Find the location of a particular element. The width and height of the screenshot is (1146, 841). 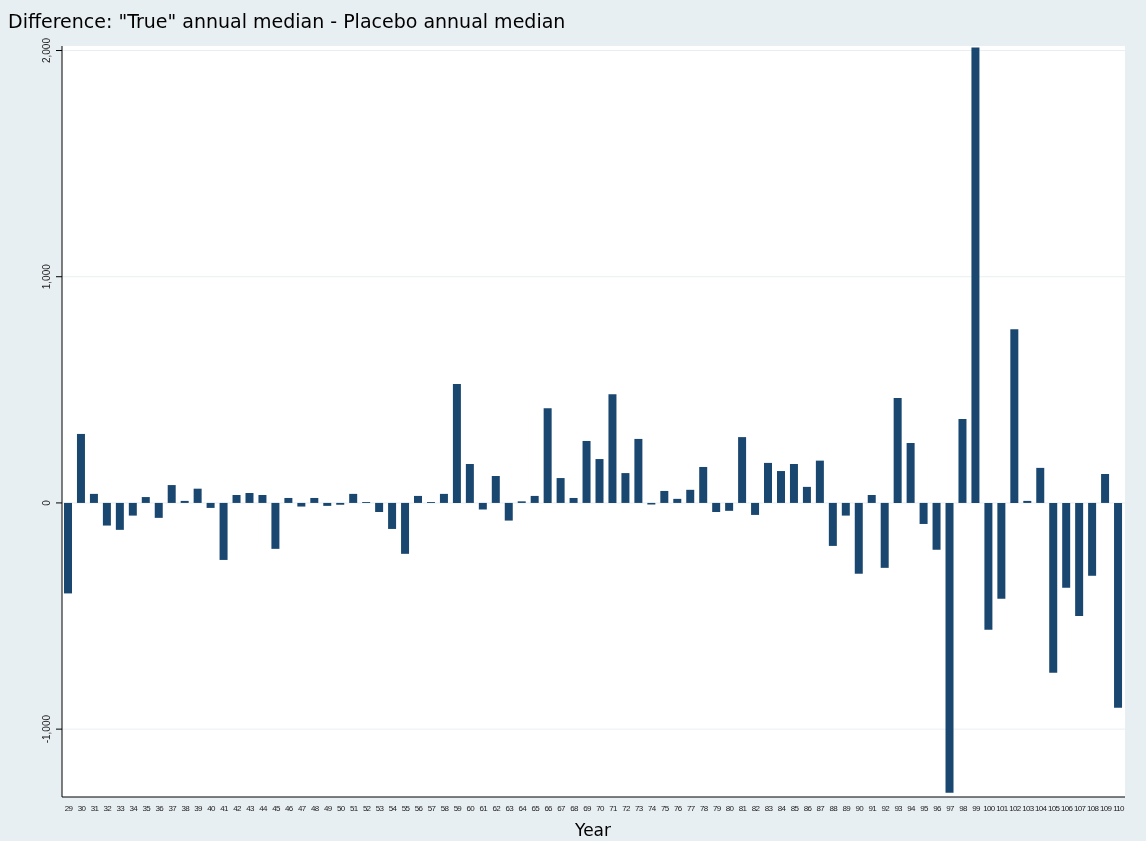

x-tick-label: 53 is located at coordinates (380, 808).